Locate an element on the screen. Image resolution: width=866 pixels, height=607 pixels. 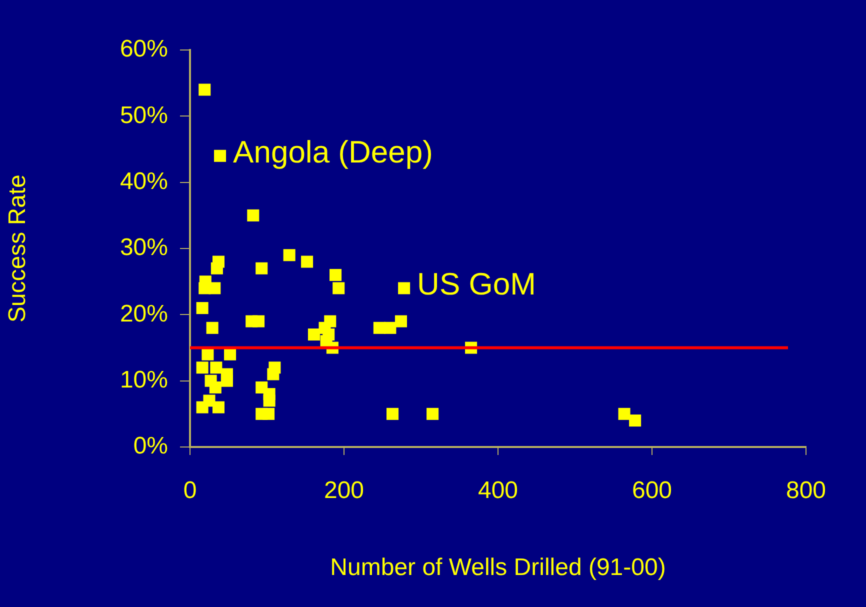
y-tick-label: 40% is located at coordinates (144, 181).